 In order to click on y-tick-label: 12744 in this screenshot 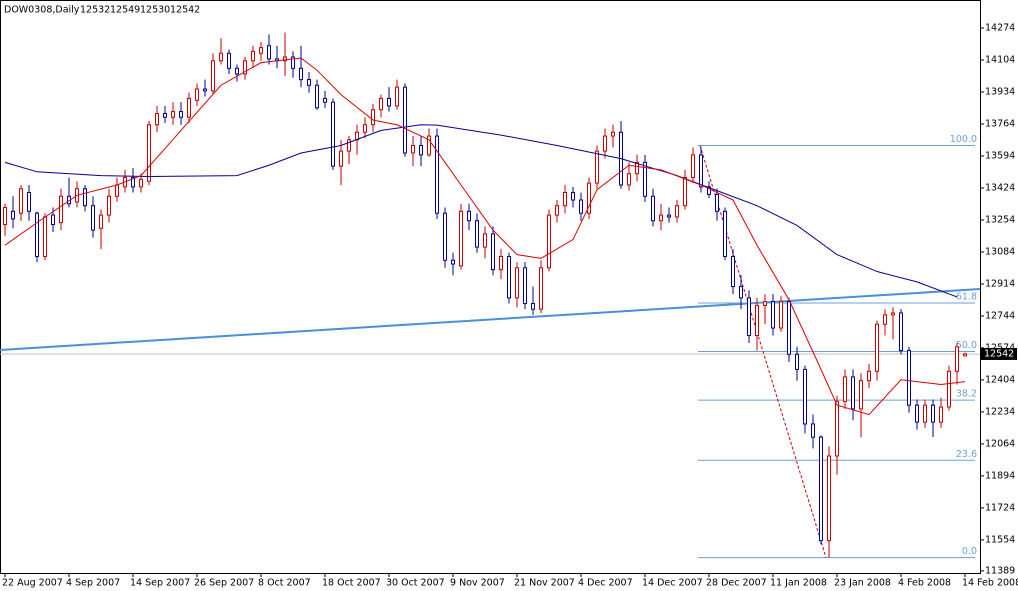, I will do `click(1000, 315)`.